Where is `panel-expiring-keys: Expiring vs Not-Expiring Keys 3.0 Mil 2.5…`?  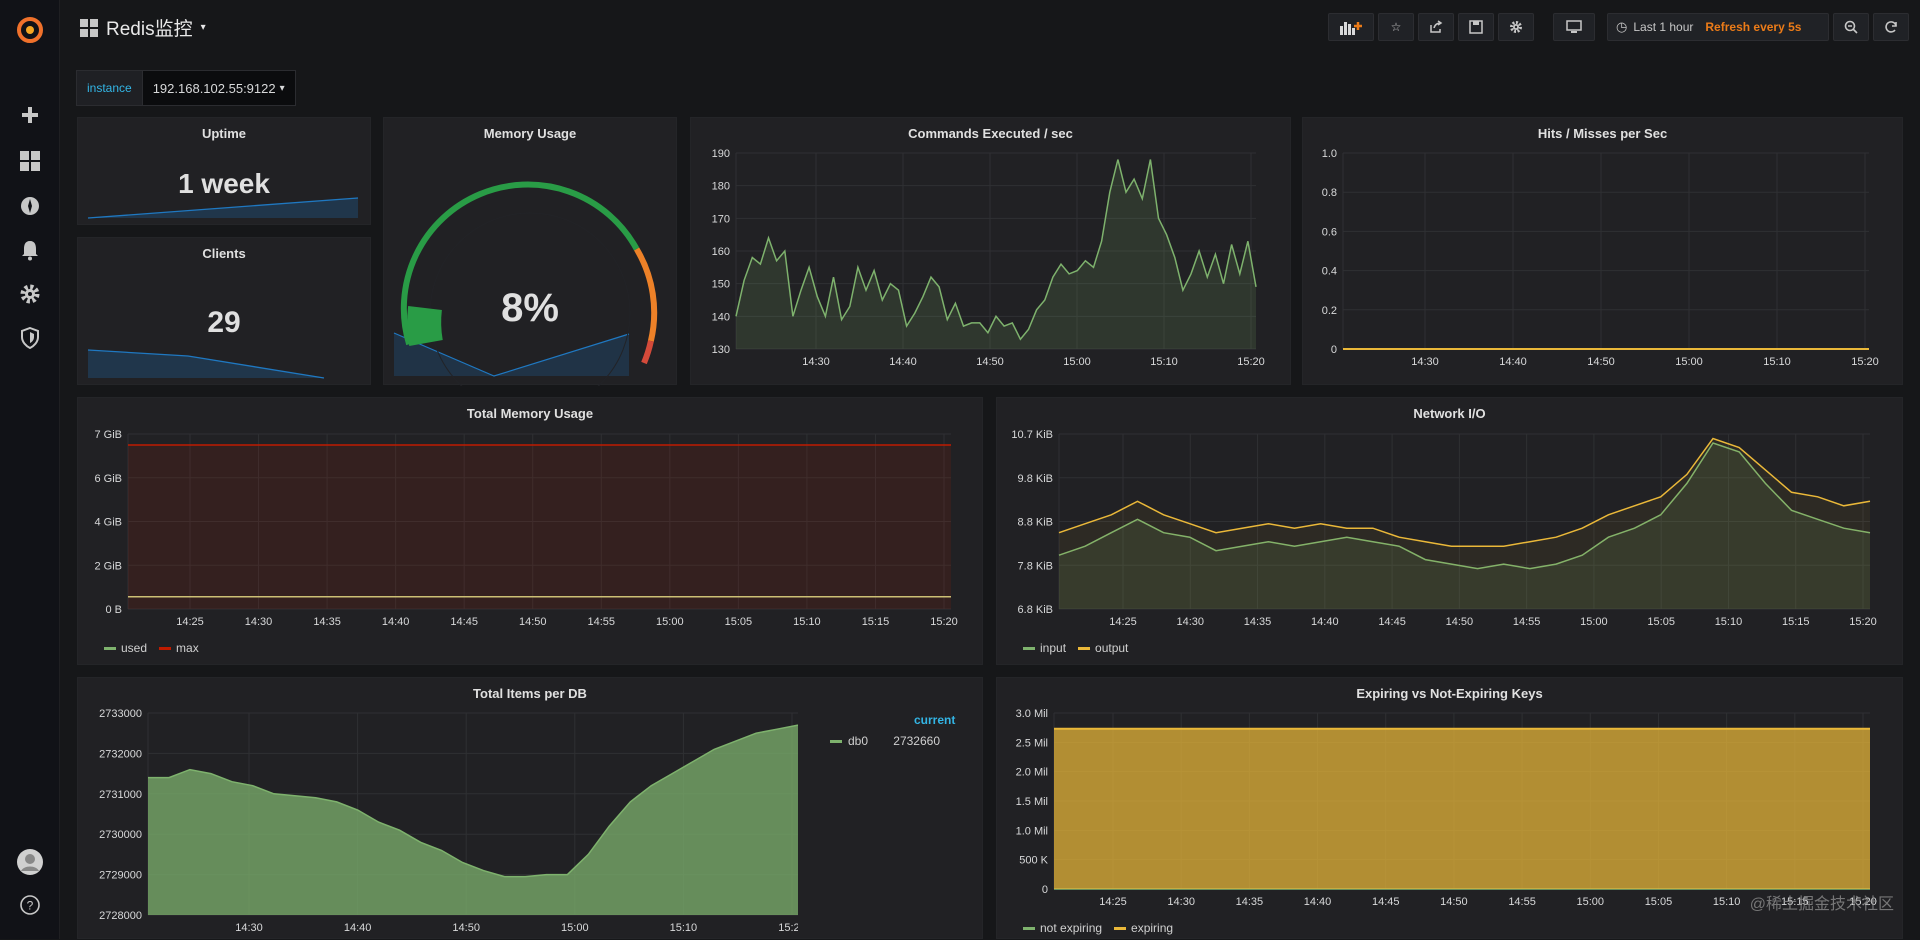 panel-expiring-keys: Expiring vs Not-Expiring Keys 3.0 Mil 2.5… is located at coordinates (1449, 808).